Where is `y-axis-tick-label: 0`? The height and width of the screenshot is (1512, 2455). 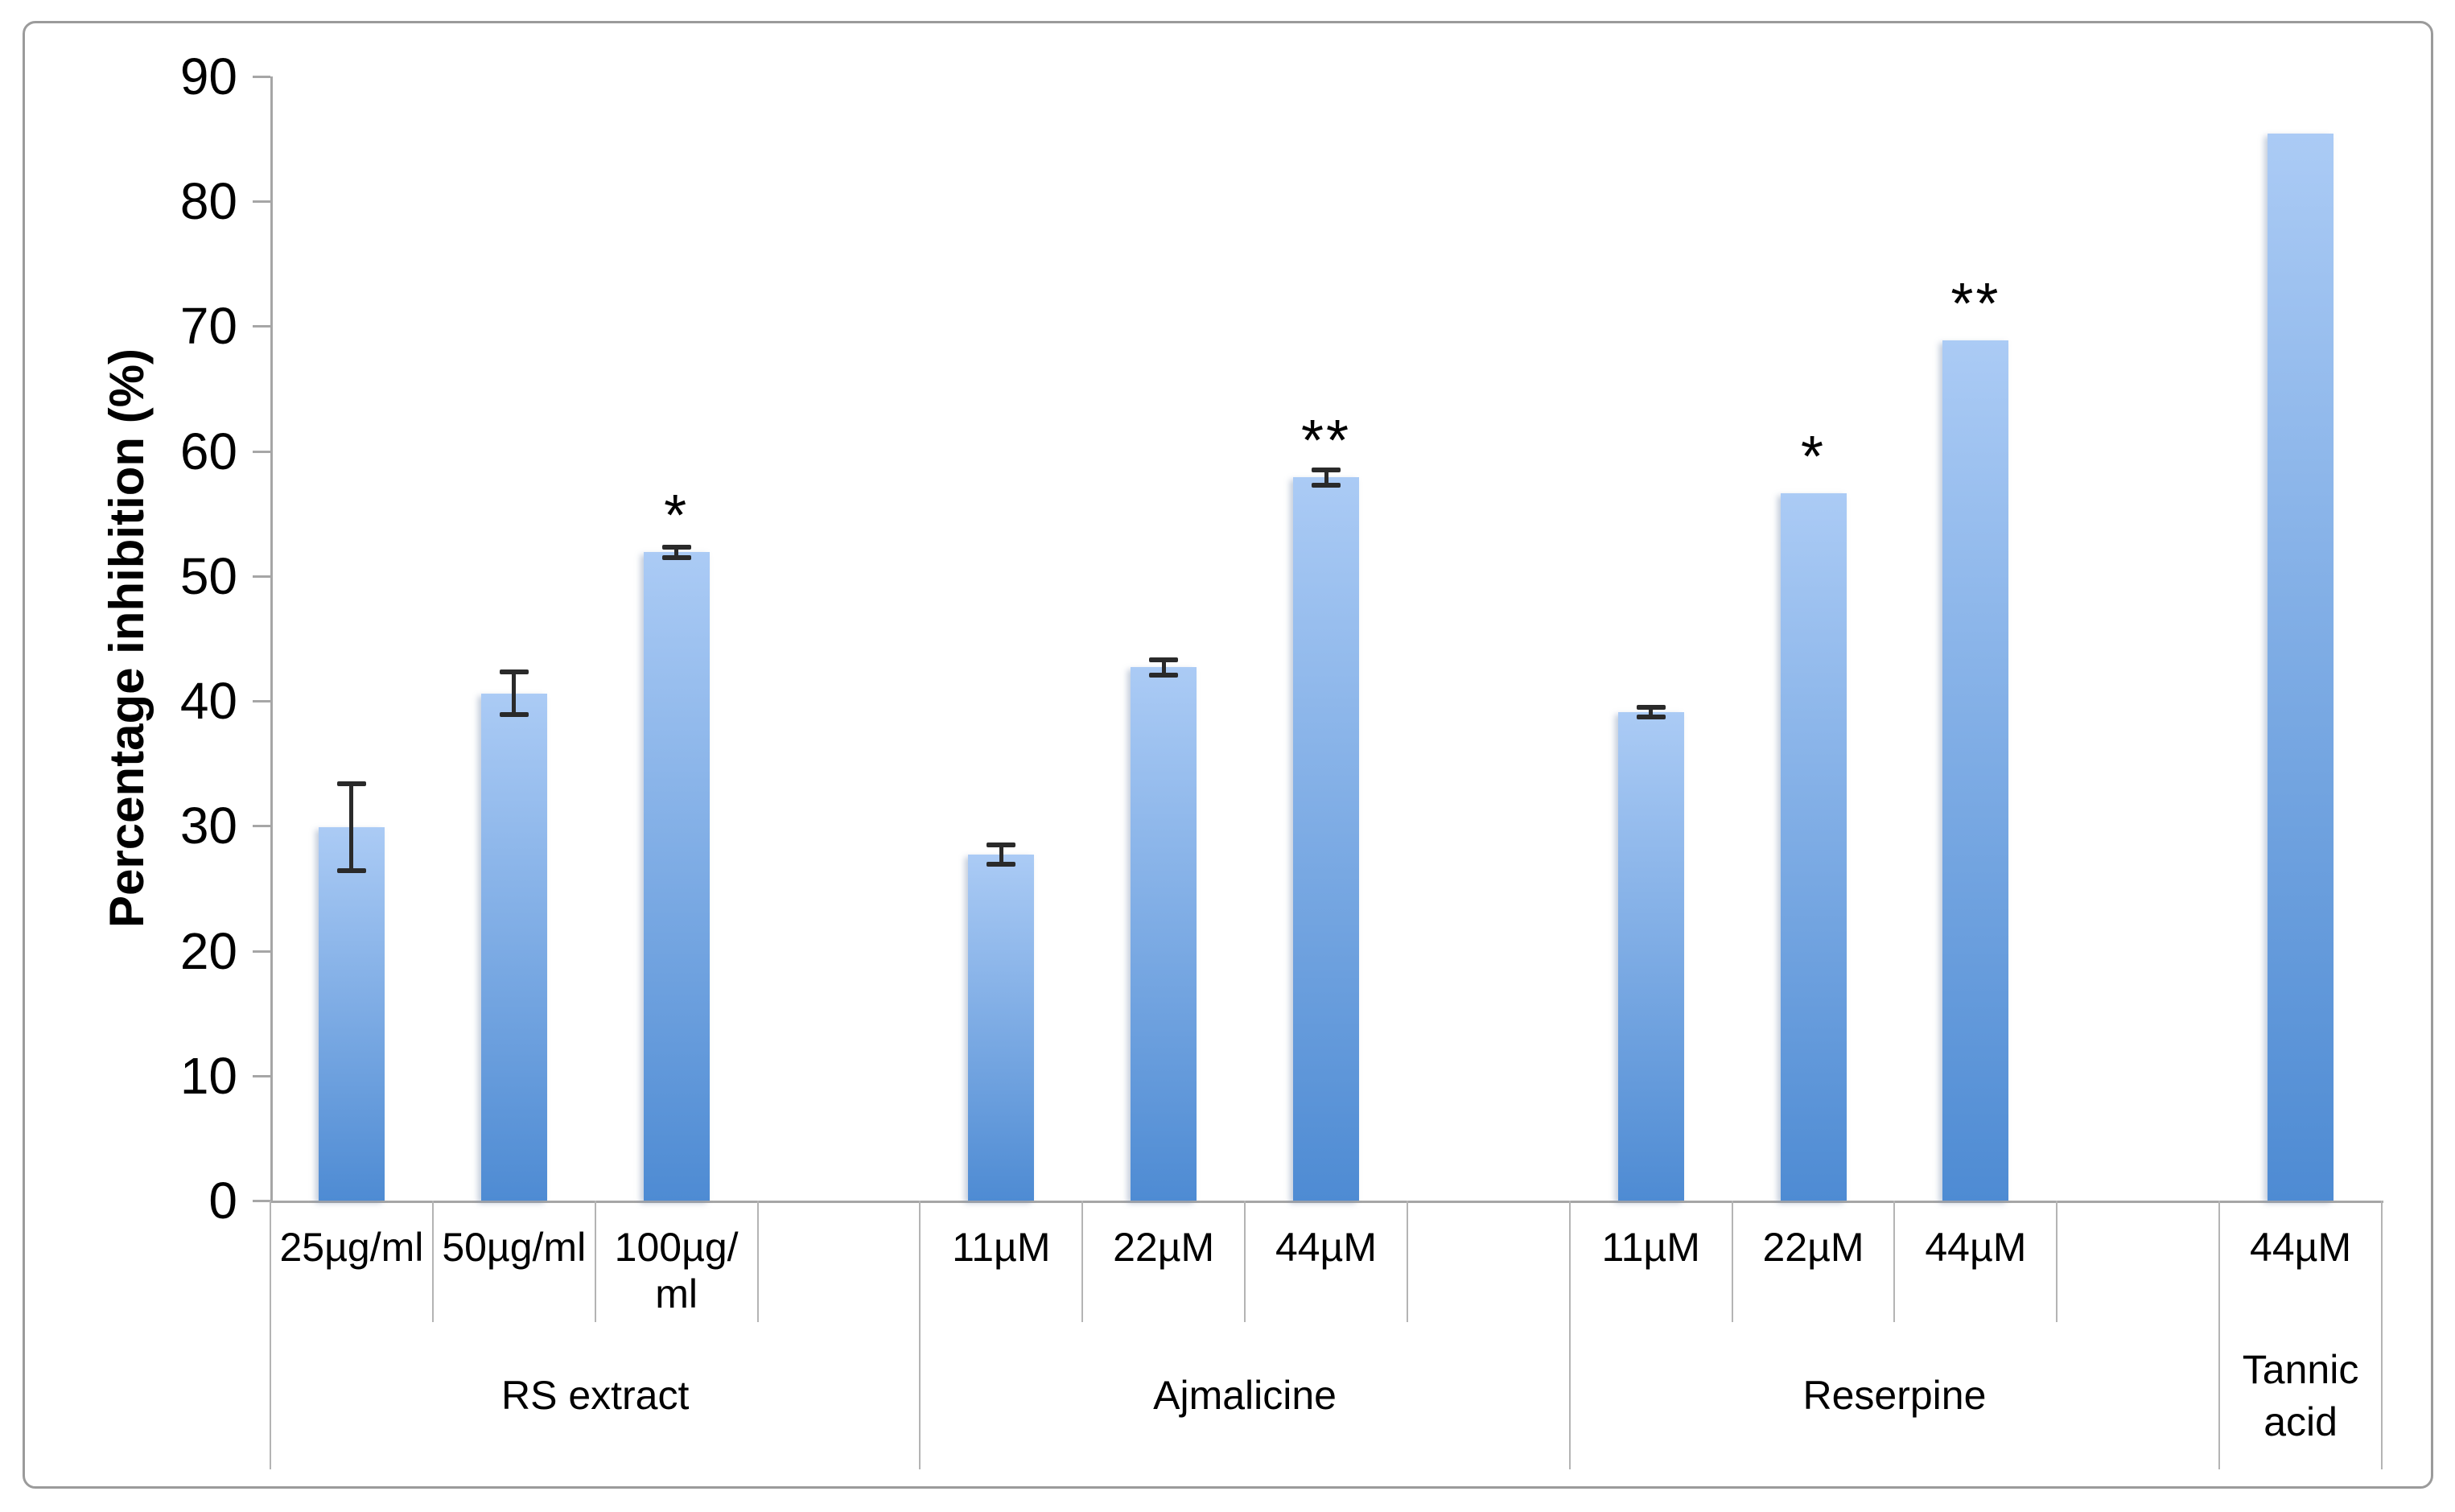 y-axis-tick-label: 0 is located at coordinates (223, 1201).